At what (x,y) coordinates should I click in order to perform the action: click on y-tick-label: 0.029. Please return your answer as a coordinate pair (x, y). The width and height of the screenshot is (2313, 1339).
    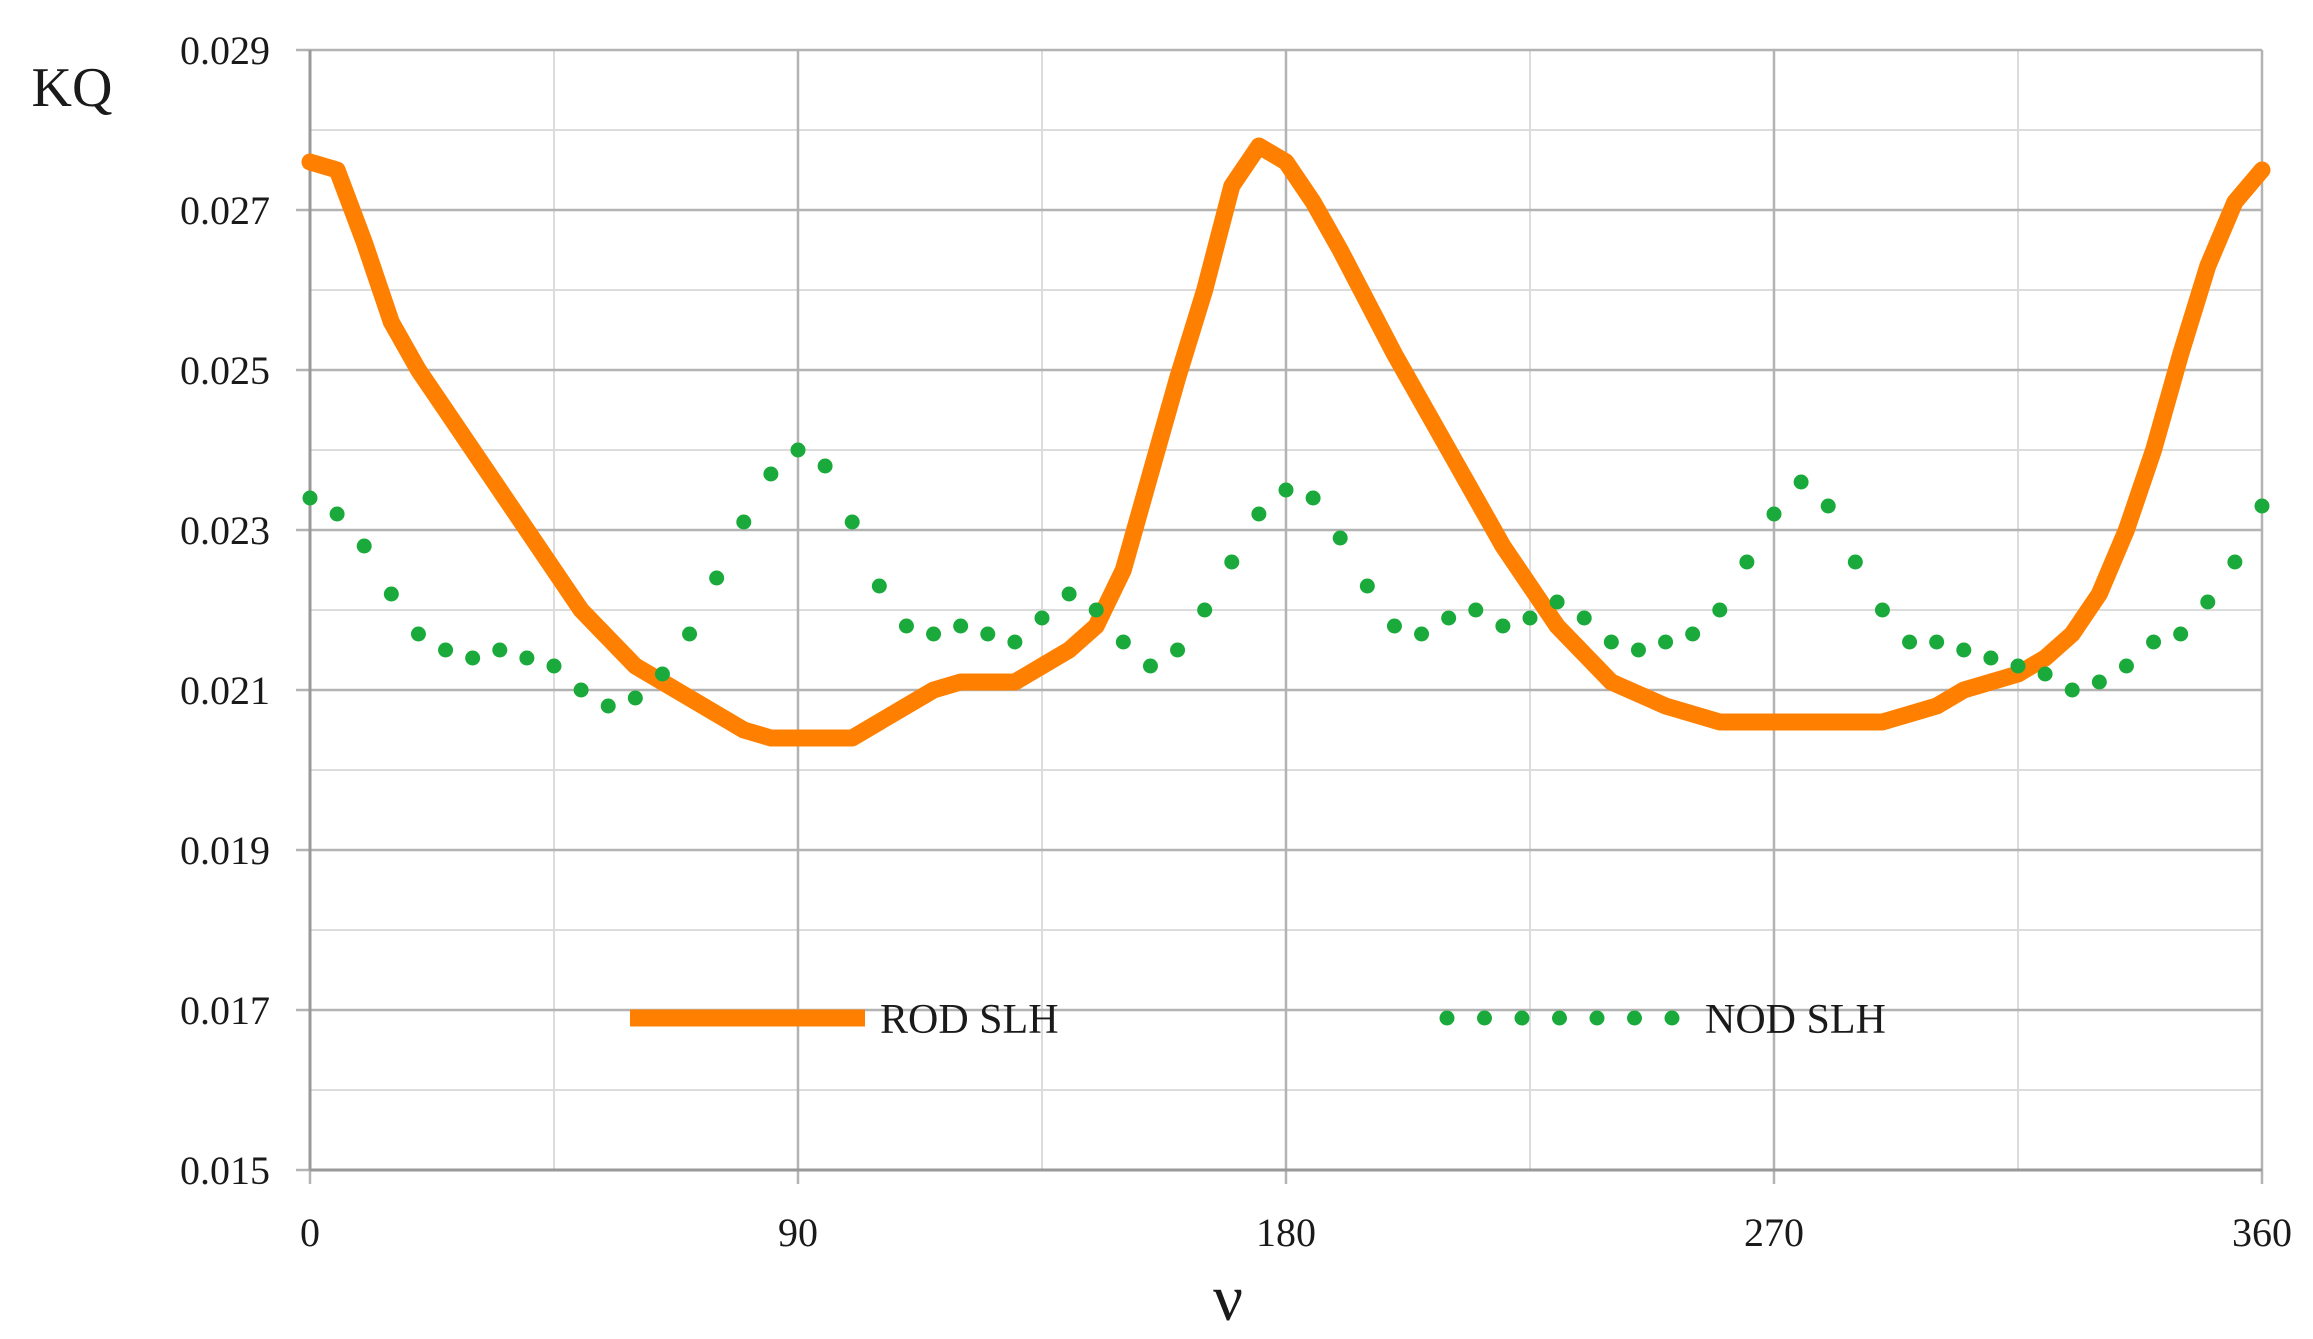
    Looking at the image, I should click on (225, 50).